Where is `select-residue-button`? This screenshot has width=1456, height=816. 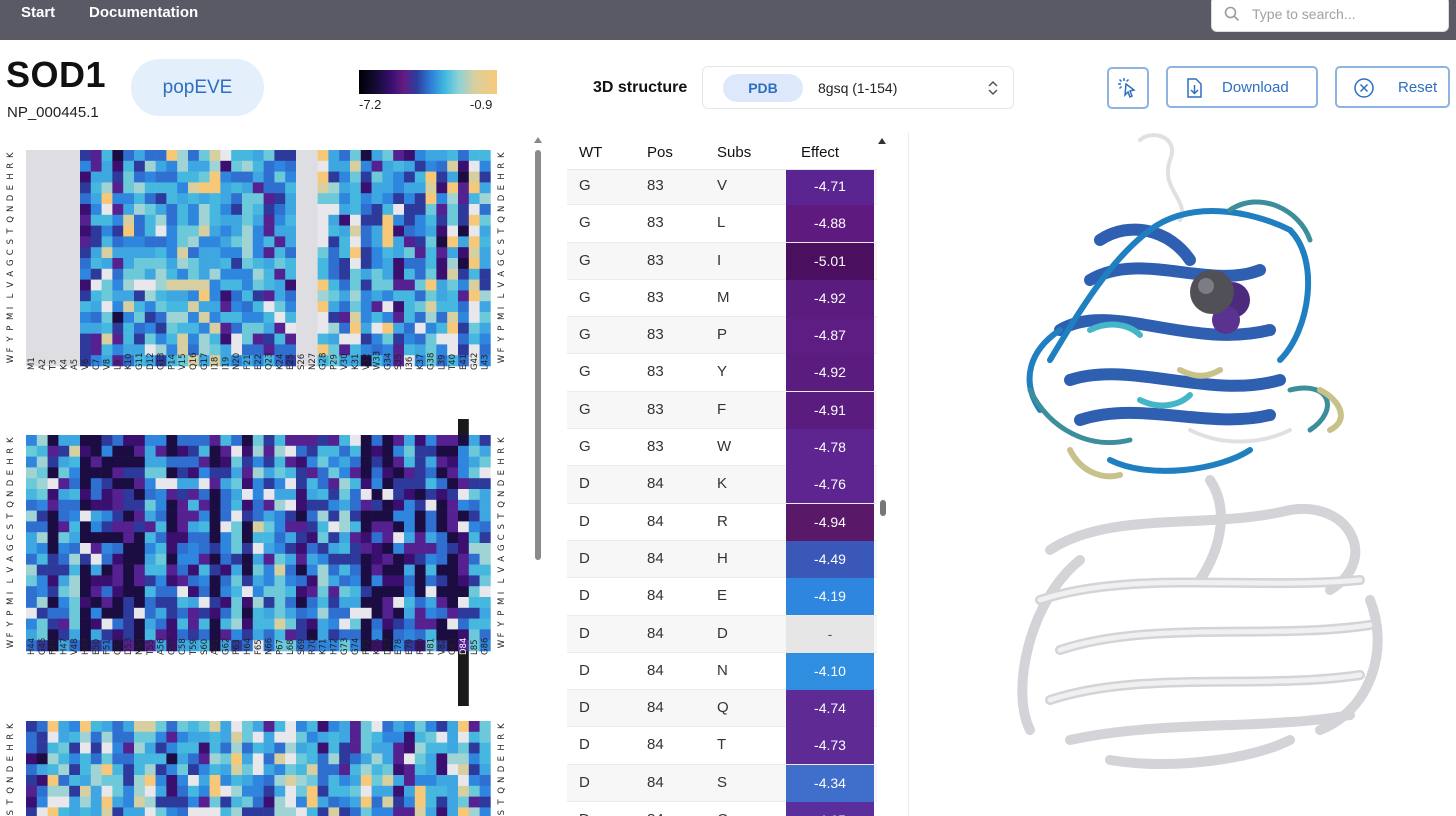
select-residue-button is located at coordinates (1128, 88).